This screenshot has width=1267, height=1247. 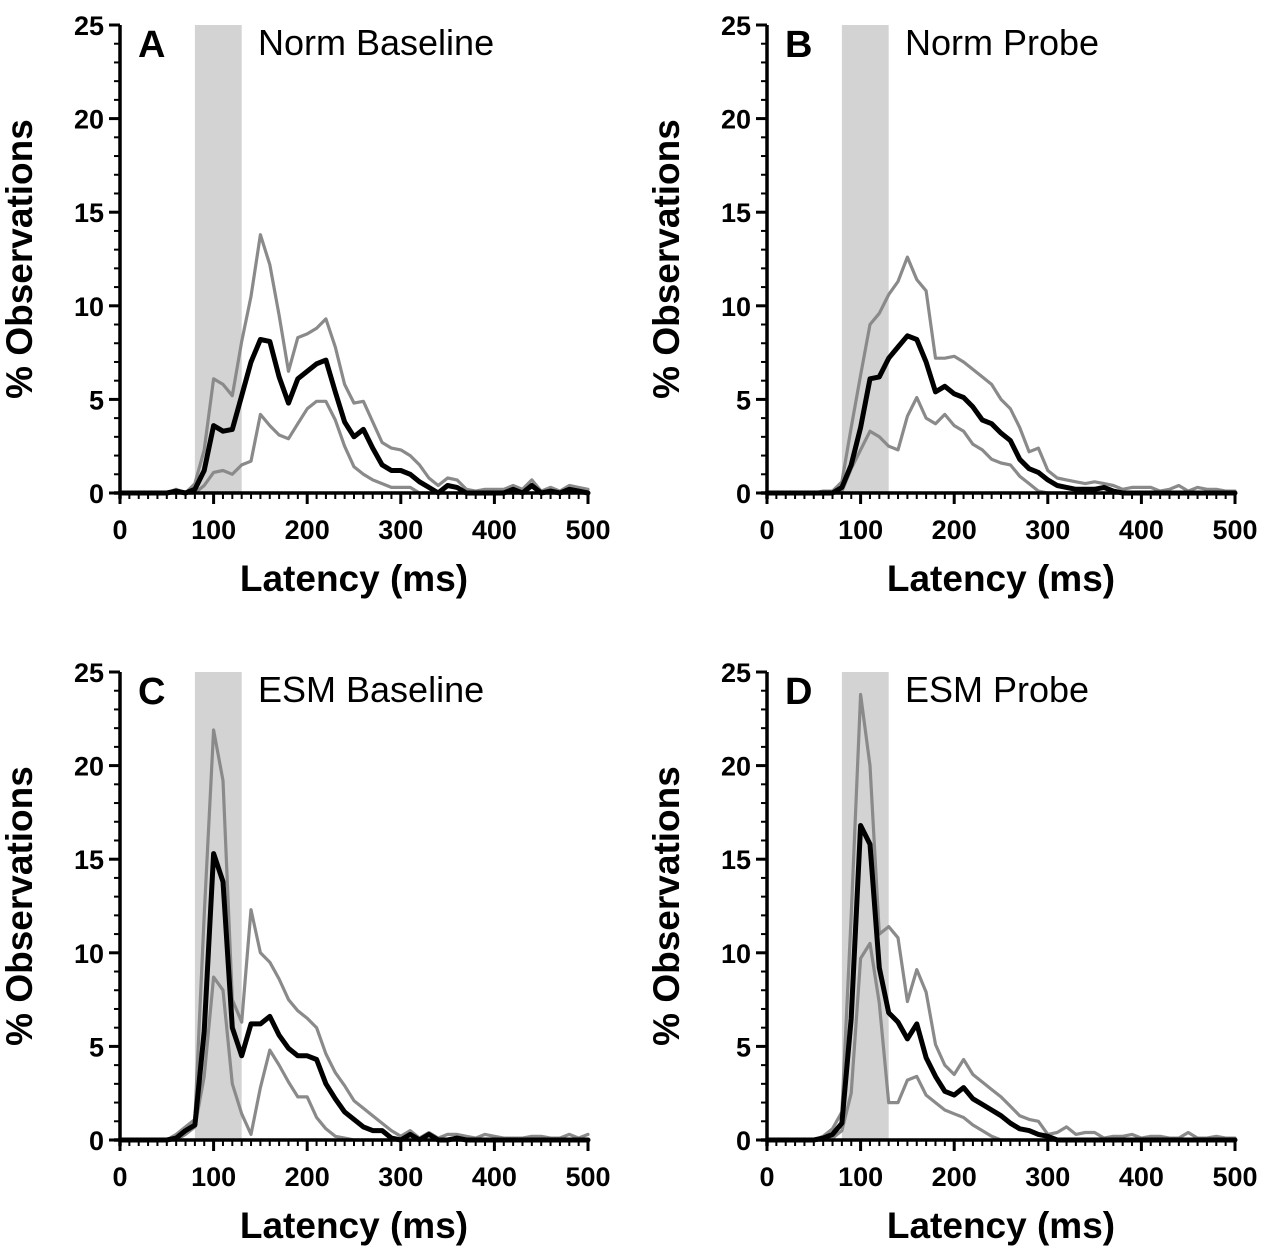 I want to click on panel-title: ESM Baseline, so click(x=371, y=689).